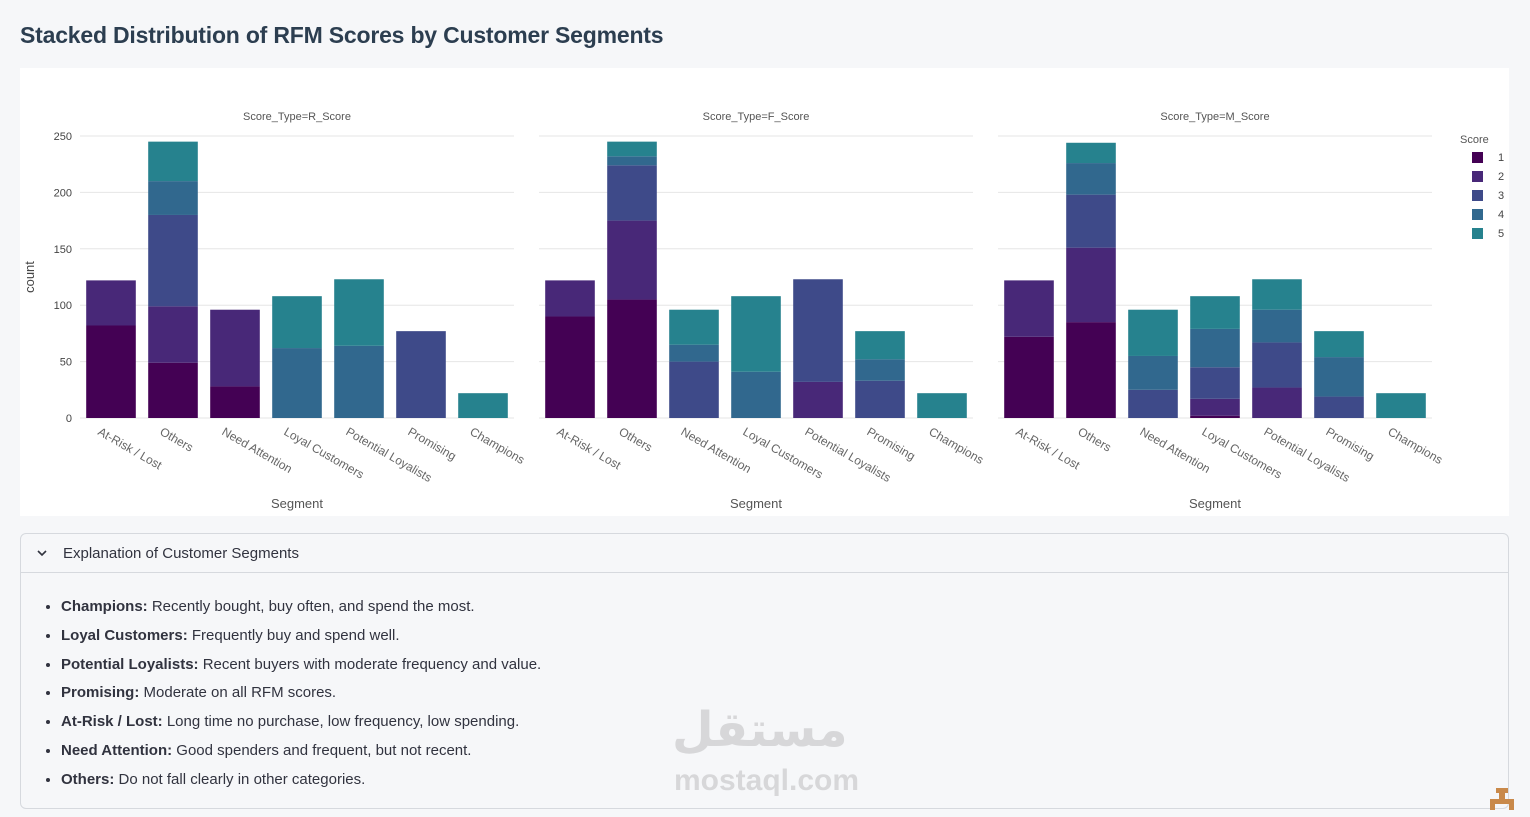  Describe the element at coordinates (104, 606) in the screenshot. I see `segment-term: Champions:` at that location.